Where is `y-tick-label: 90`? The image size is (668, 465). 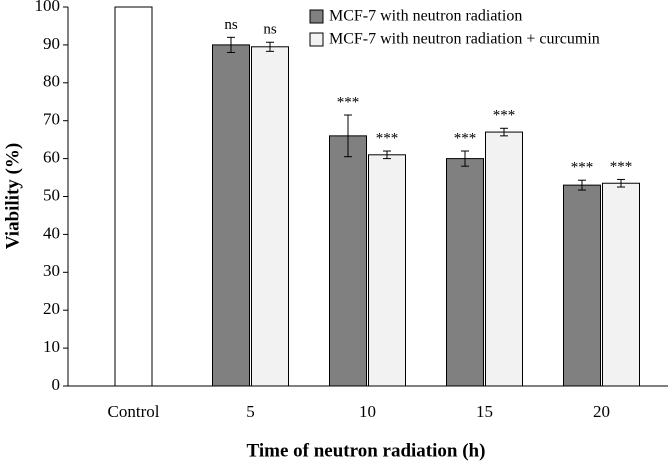 y-tick-label: 90 is located at coordinates (51, 43).